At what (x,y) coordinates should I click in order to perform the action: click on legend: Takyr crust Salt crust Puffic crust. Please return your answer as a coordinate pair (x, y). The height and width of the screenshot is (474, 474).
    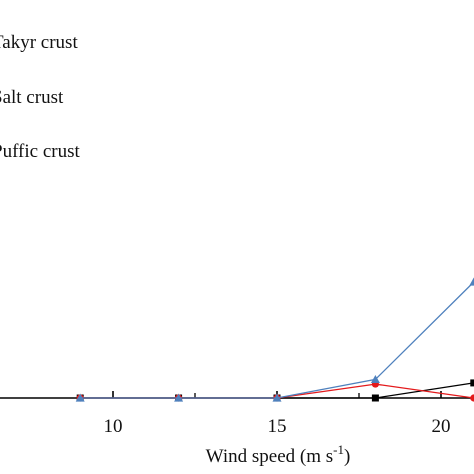
    Looking at the image, I should click on (40, 97).